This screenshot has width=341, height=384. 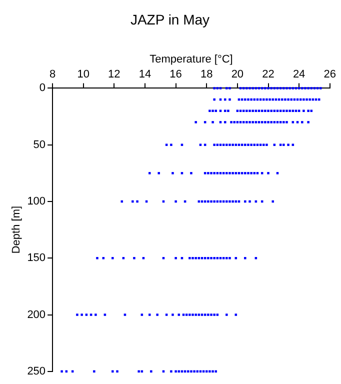 What do you see at coordinates (330, 74) in the screenshot?
I see `x-tick-label: 26` at bounding box center [330, 74].